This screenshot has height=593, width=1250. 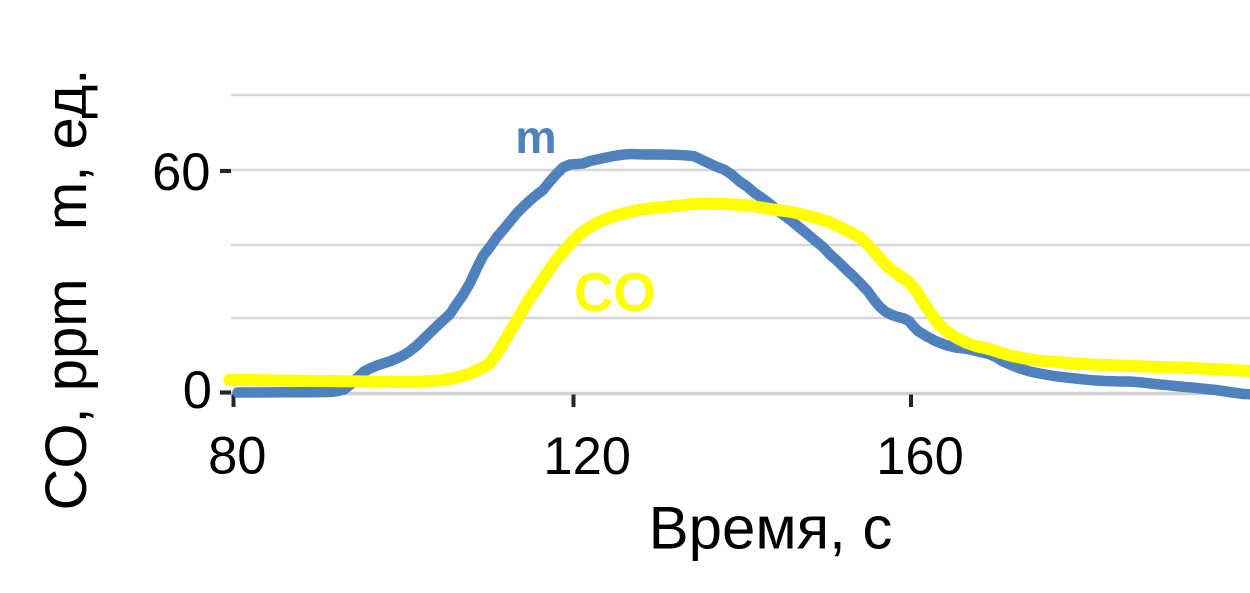 I want to click on svg-text: 120, so click(x=587, y=456).